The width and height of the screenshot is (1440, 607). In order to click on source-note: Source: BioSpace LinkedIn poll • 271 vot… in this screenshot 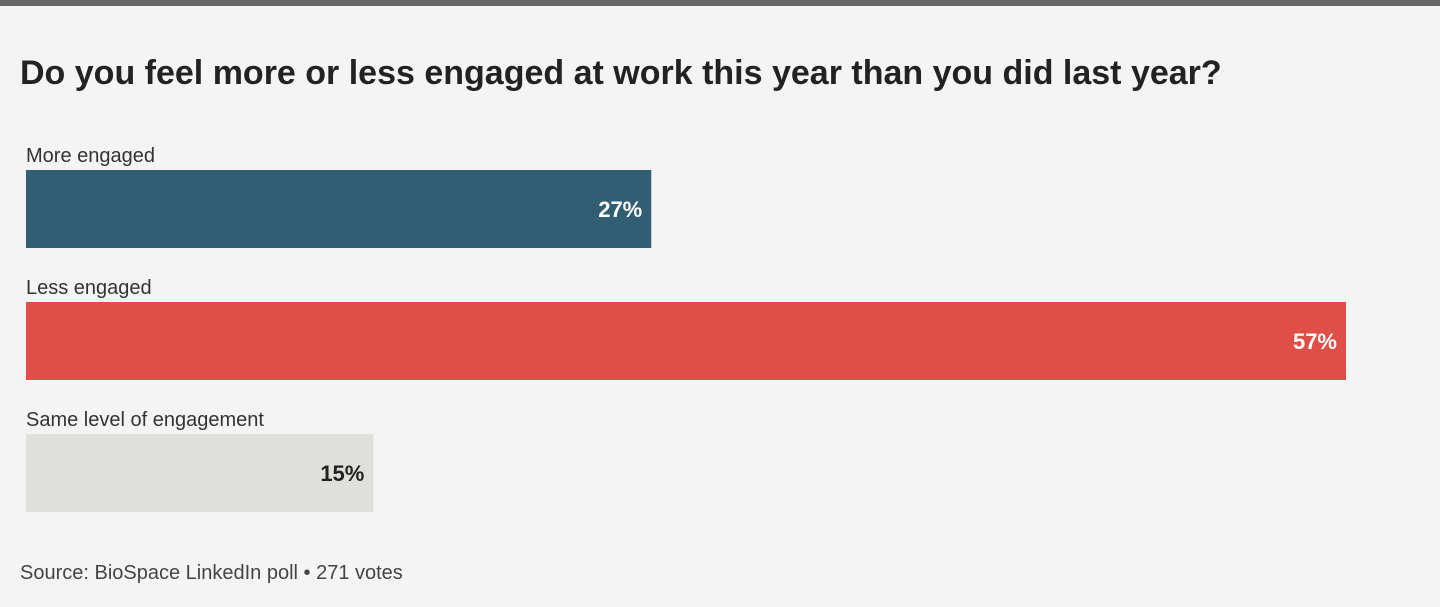, I will do `click(211, 573)`.